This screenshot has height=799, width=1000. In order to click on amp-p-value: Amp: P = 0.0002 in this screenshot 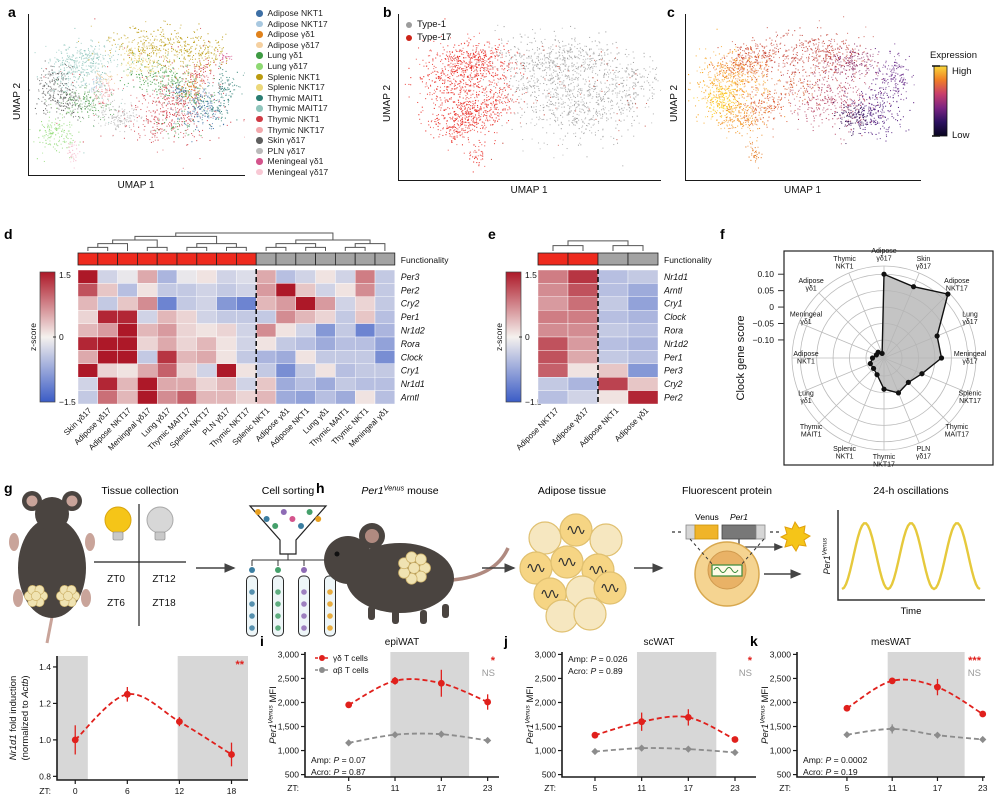, I will do `click(835, 760)`.